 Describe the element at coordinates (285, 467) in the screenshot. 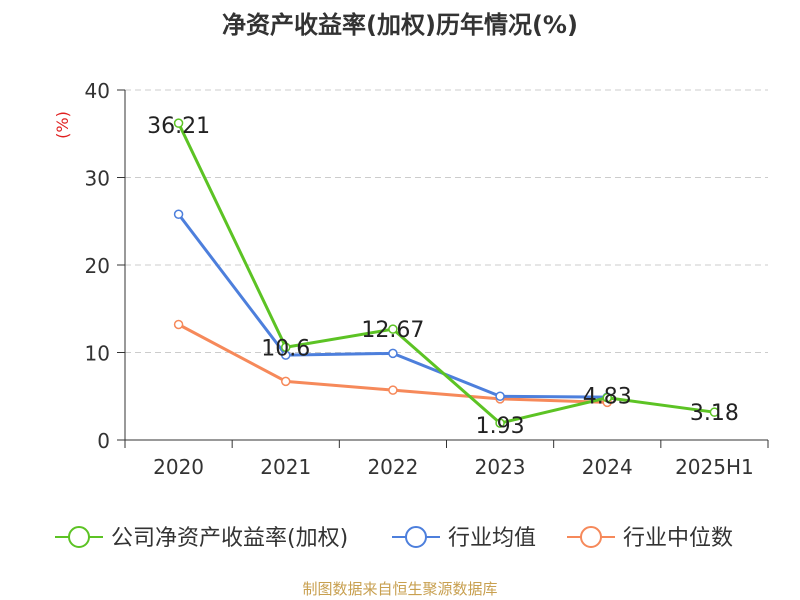

I see `x-tick-label: 2021` at that location.